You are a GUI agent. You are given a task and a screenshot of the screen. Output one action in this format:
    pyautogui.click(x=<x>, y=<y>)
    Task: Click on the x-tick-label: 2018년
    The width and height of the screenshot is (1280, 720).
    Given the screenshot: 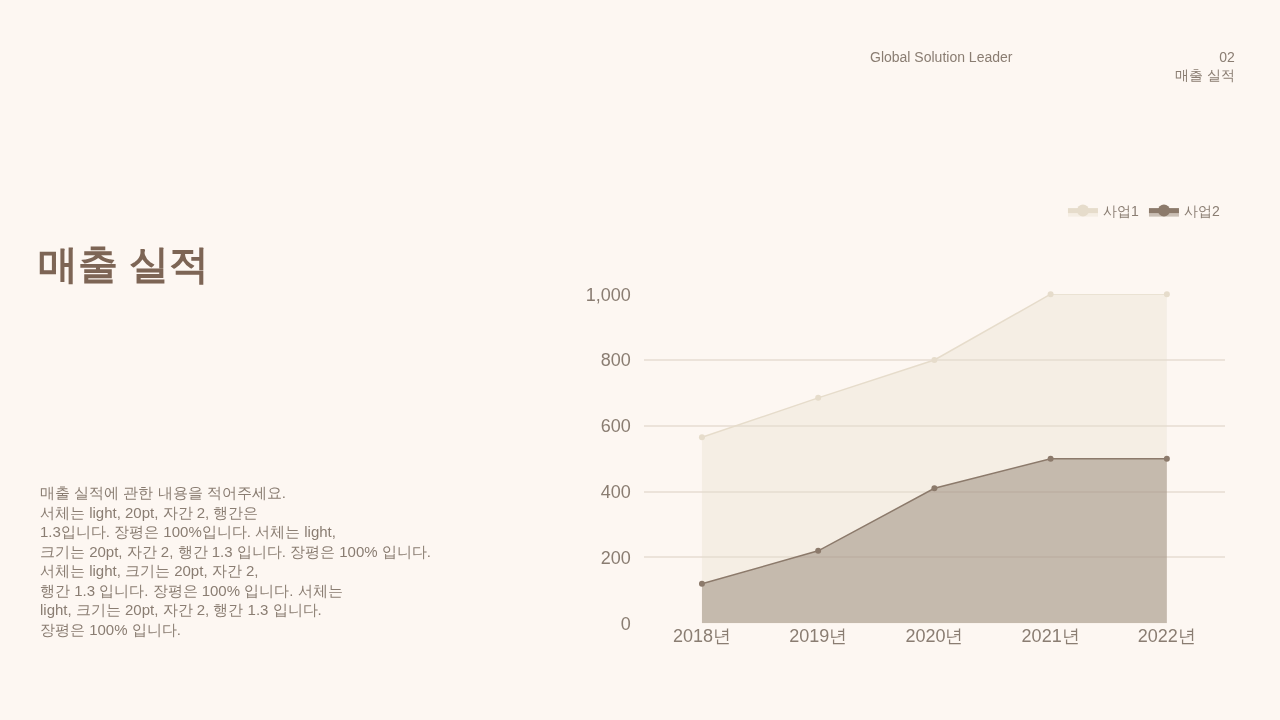 What is the action you would take?
    pyautogui.click(x=701, y=636)
    